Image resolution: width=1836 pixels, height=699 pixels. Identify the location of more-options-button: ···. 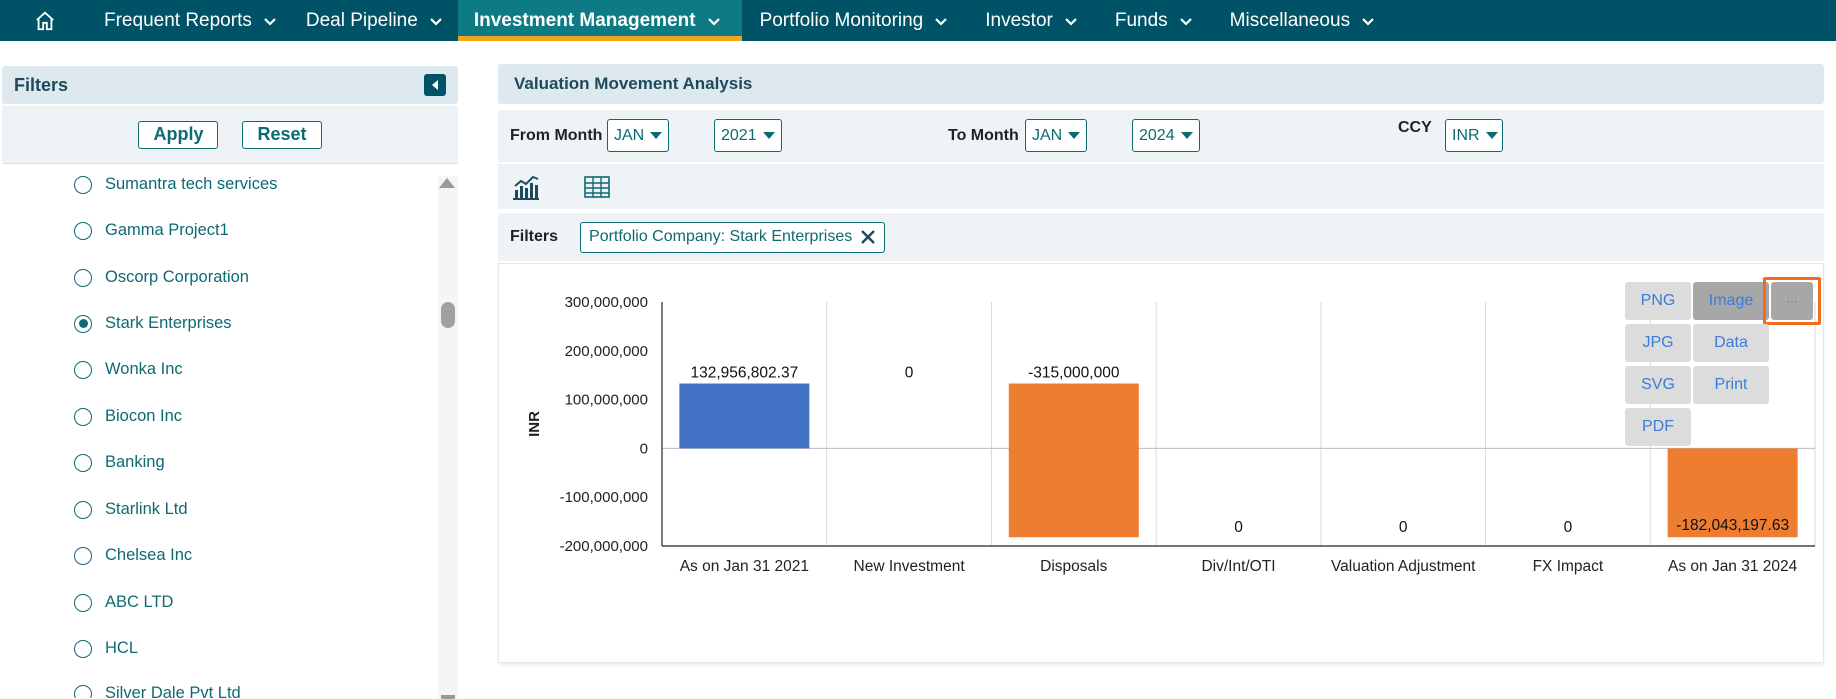
(1792, 301).